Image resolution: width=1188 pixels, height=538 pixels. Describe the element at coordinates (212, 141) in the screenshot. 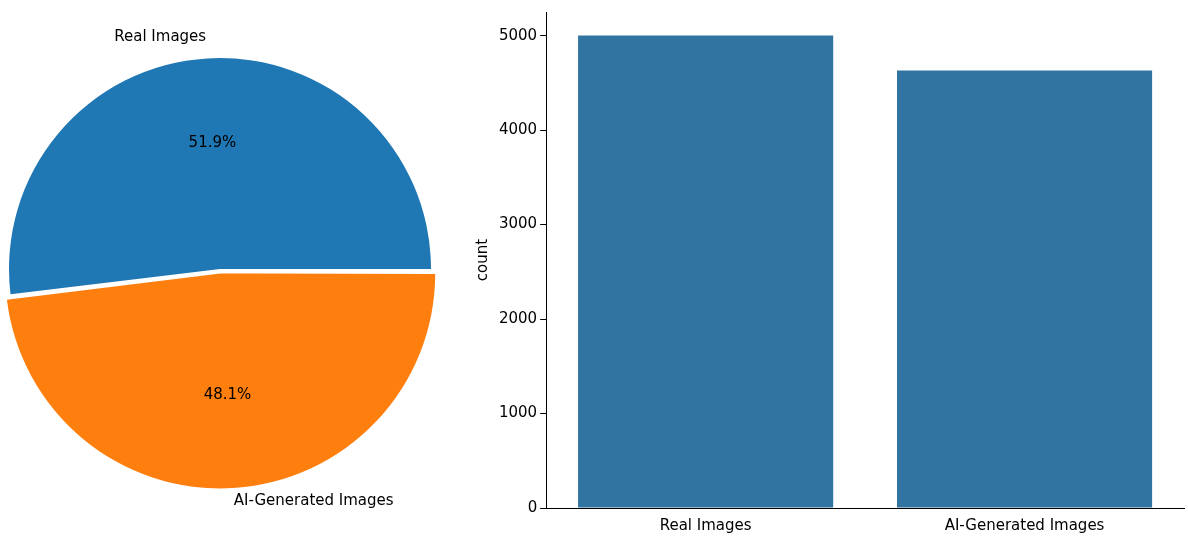

I see `data-label: 51.9%` at that location.